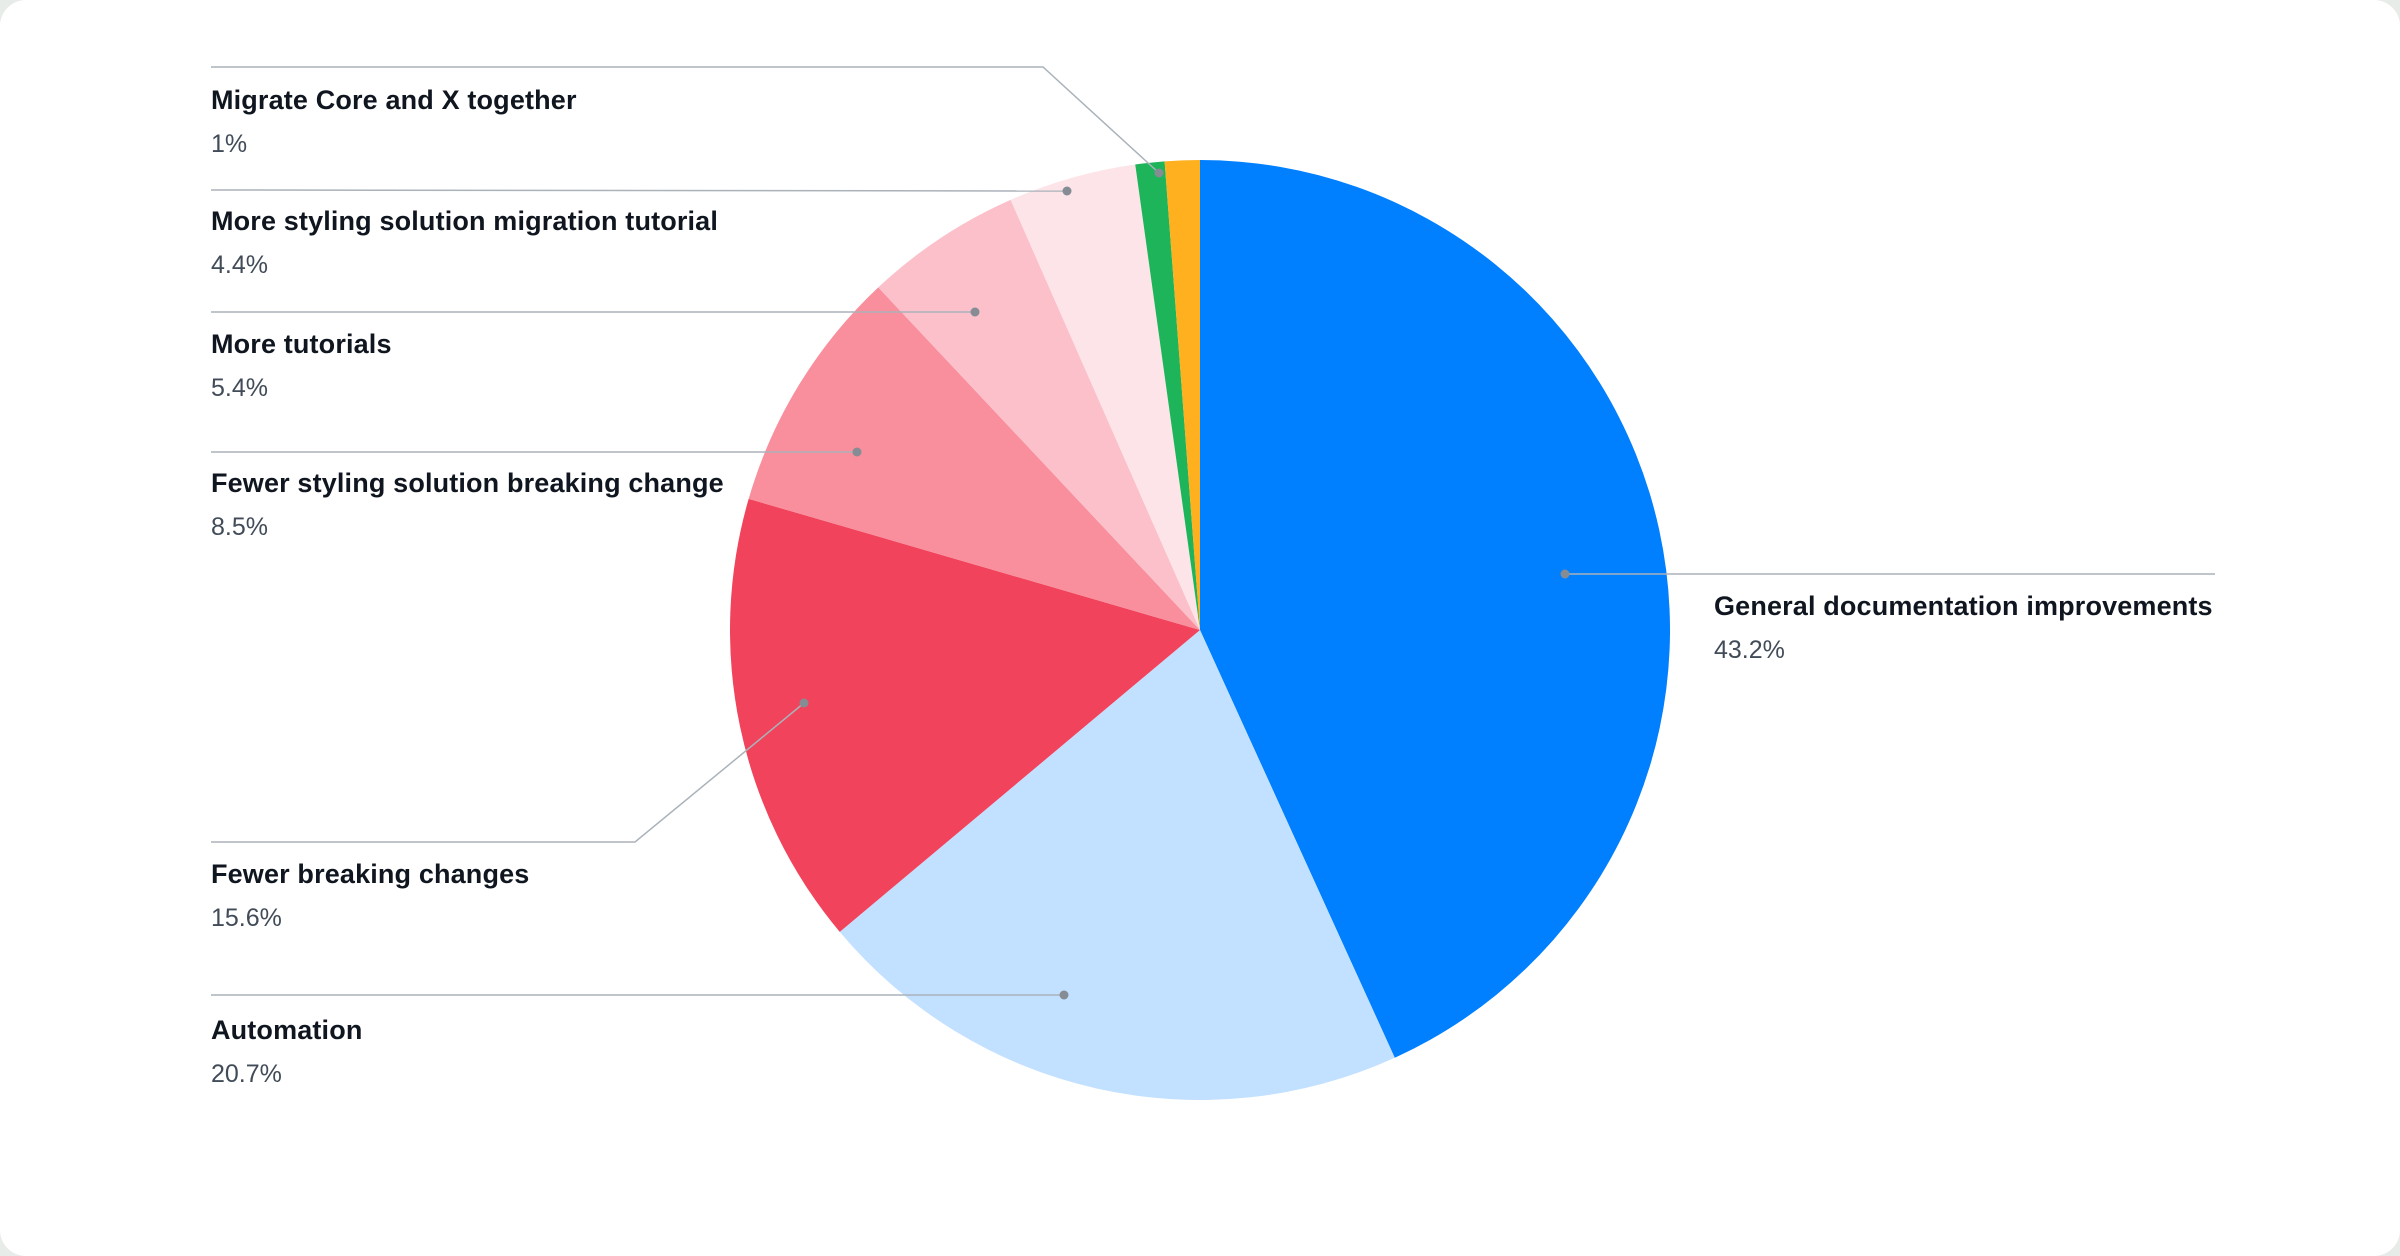 Image resolution: width=2400 pixels, height=1256 pixels. I want to click on slice-percent: 8.5%, so click(239, 527).